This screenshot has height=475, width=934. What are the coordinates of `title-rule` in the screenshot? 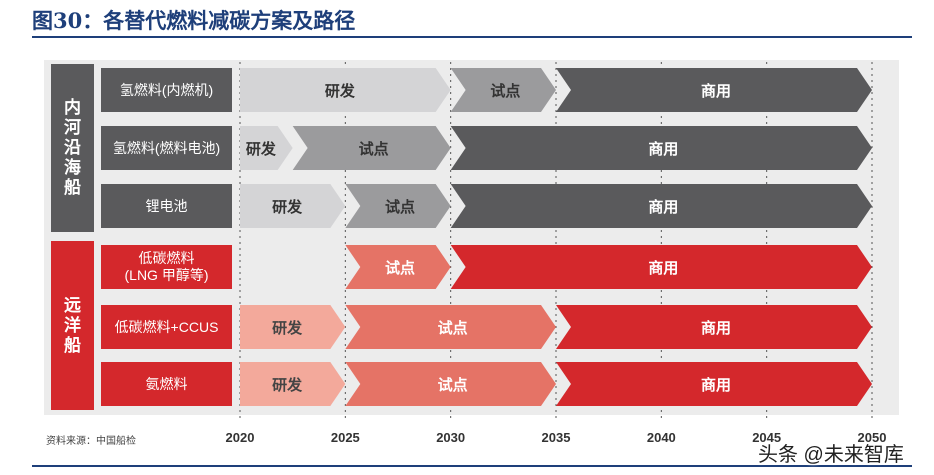 It's located at (472, 37).